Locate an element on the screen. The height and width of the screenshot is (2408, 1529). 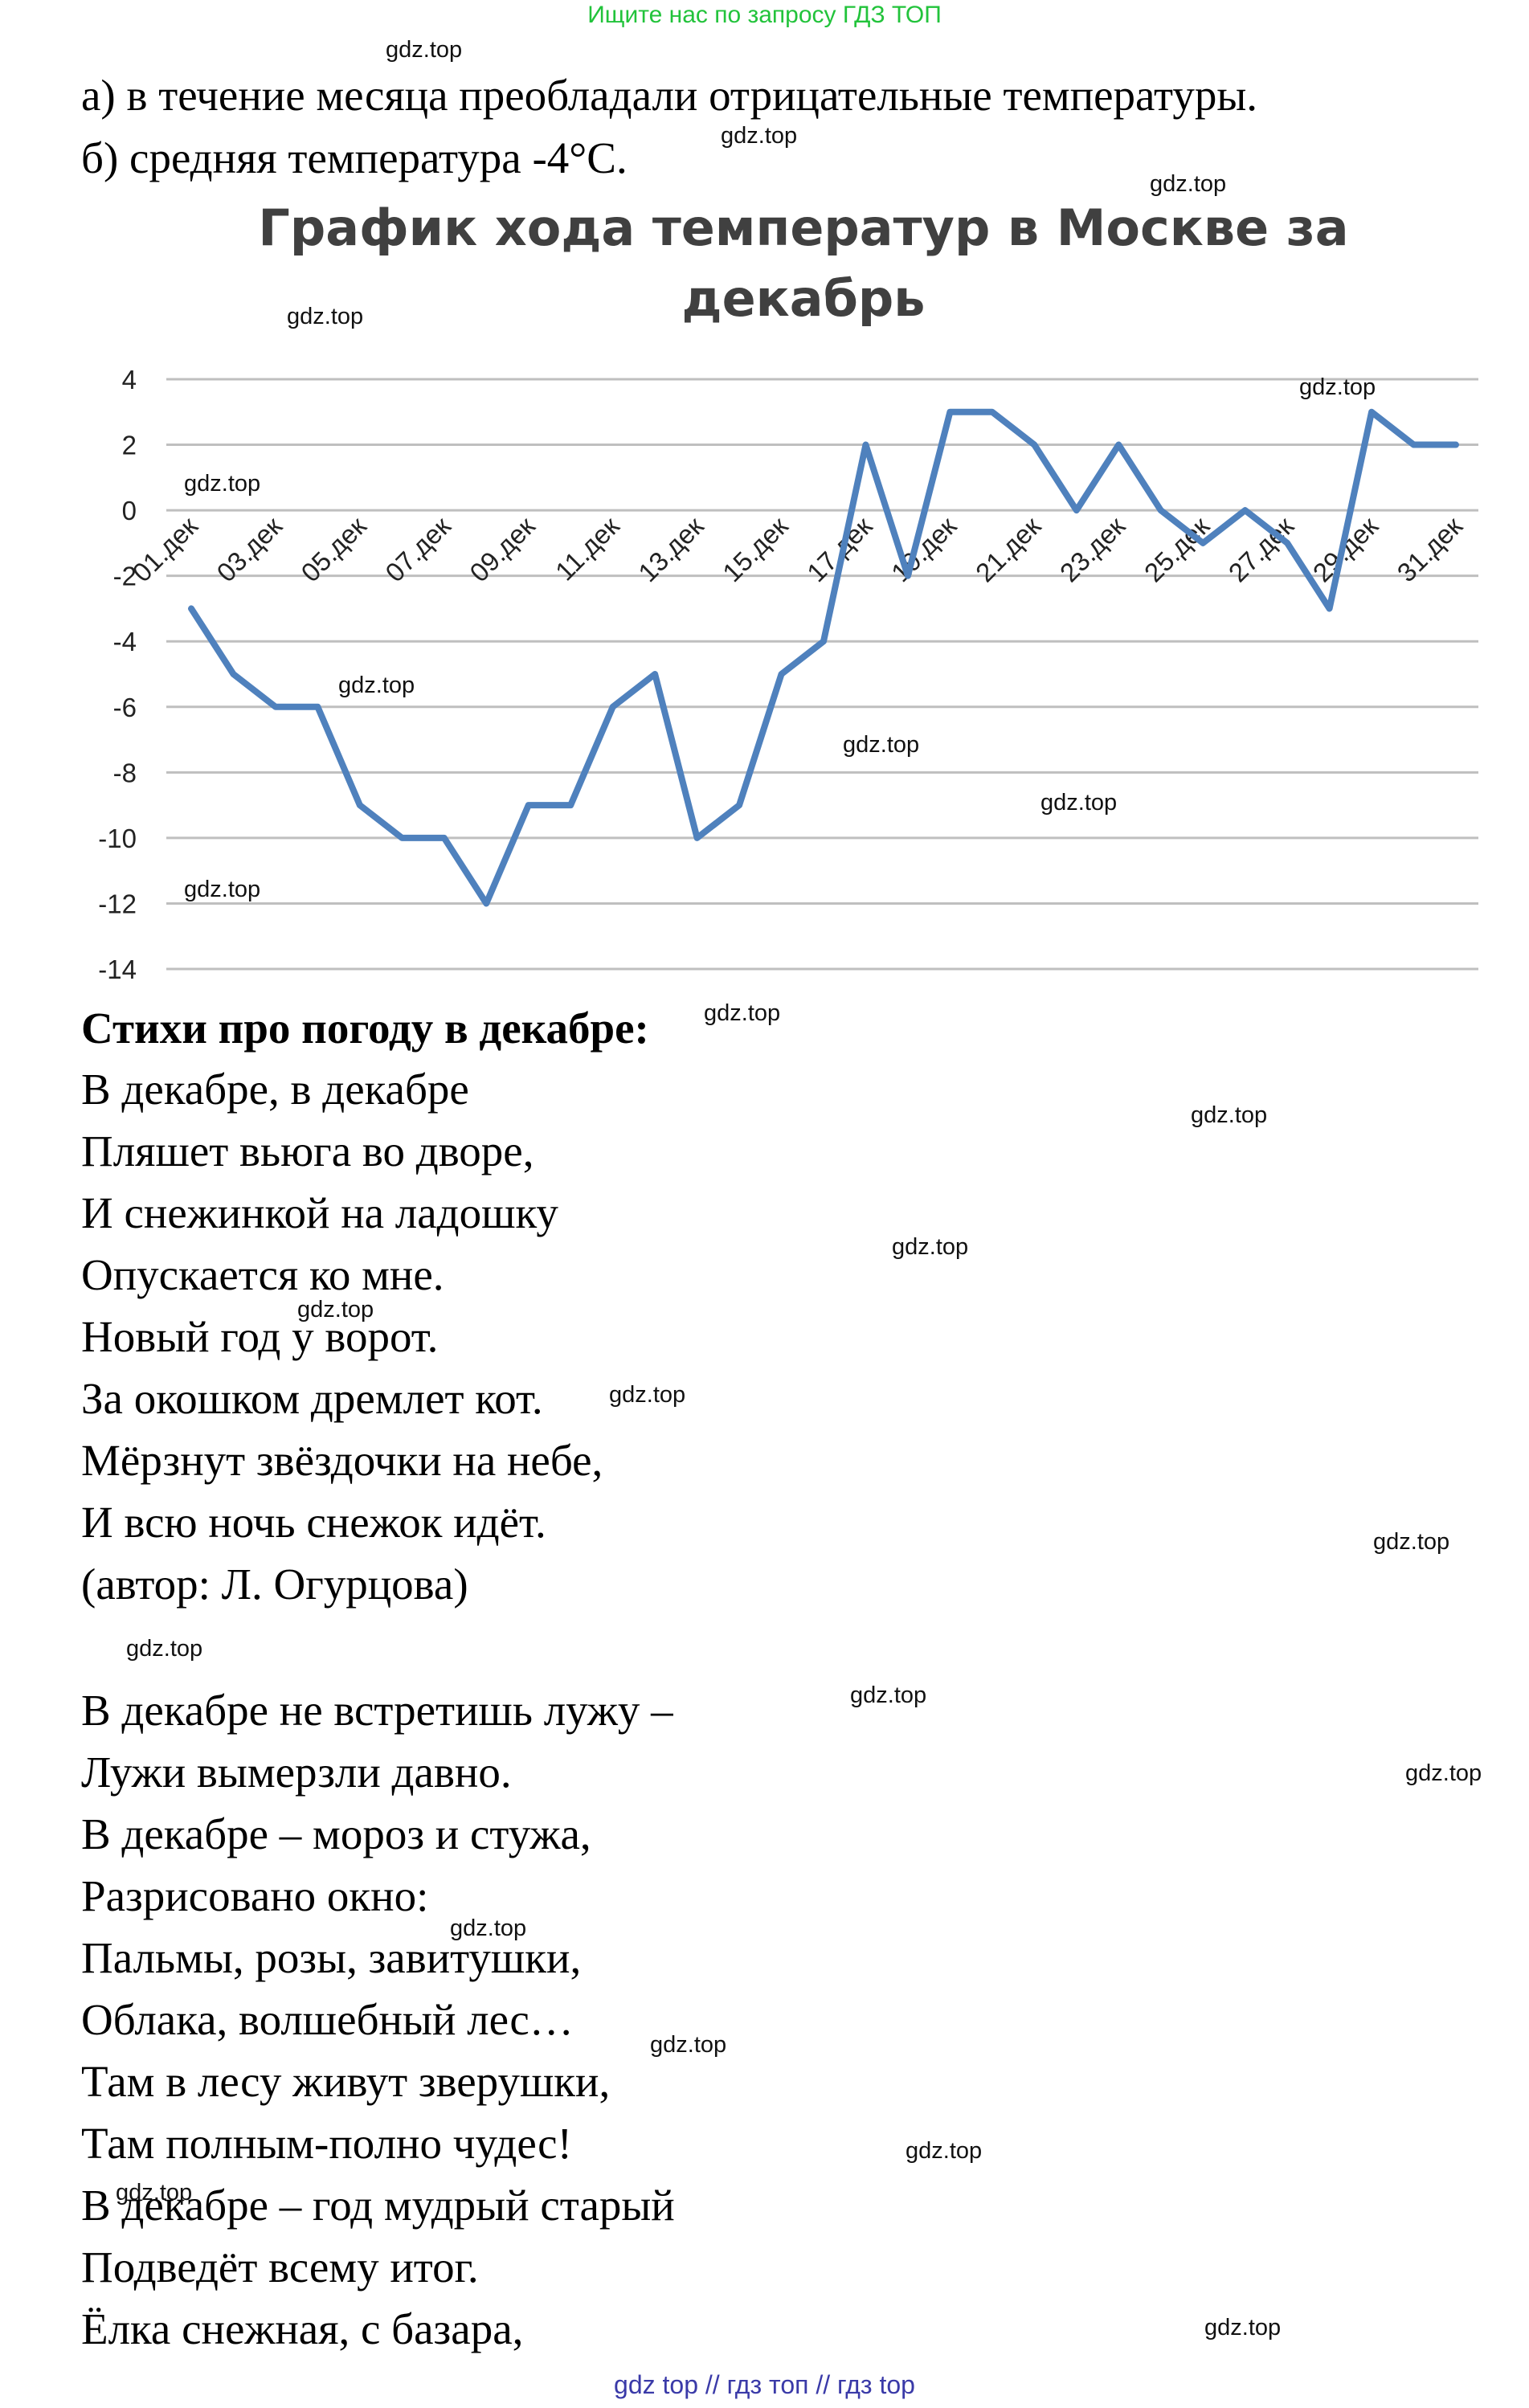
chart-y-tick-label: -6 is located at coordinates (125, 707).